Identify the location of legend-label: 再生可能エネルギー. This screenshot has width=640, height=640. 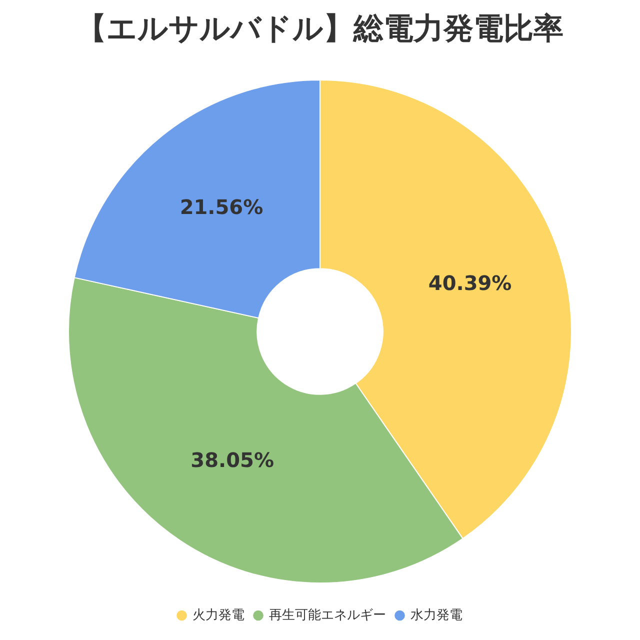
(327, 614).